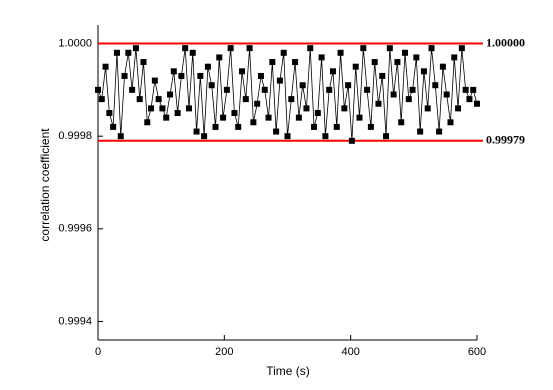  What do you see at coordinates (75, 136) in the screenshot?
I see `y-tick-label: 0.9998` at bounding box center [75, 136].